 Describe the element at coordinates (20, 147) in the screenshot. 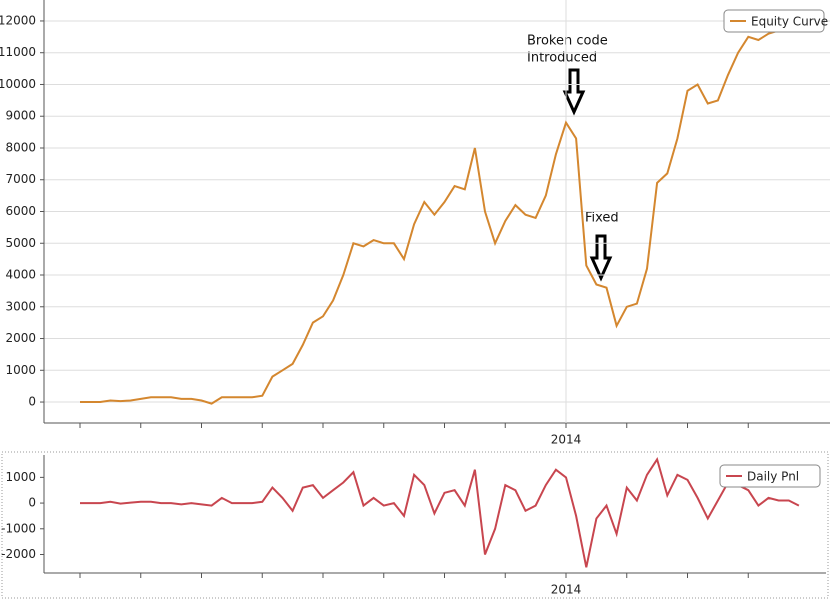

I see `y-tick-label: 8000` at that location.